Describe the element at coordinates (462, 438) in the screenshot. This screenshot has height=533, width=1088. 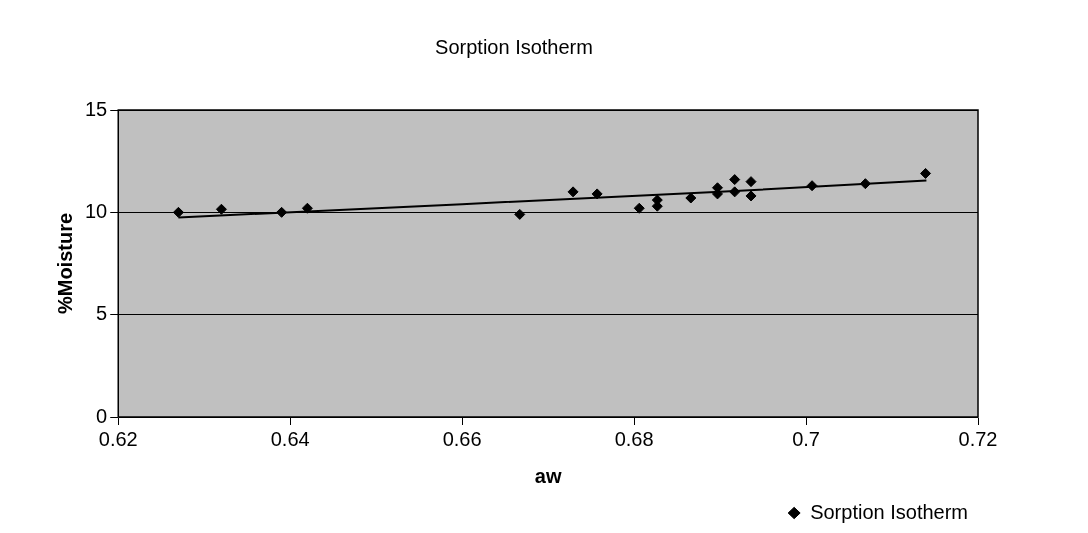
I see `x-tick-label: 0.66` at that location.